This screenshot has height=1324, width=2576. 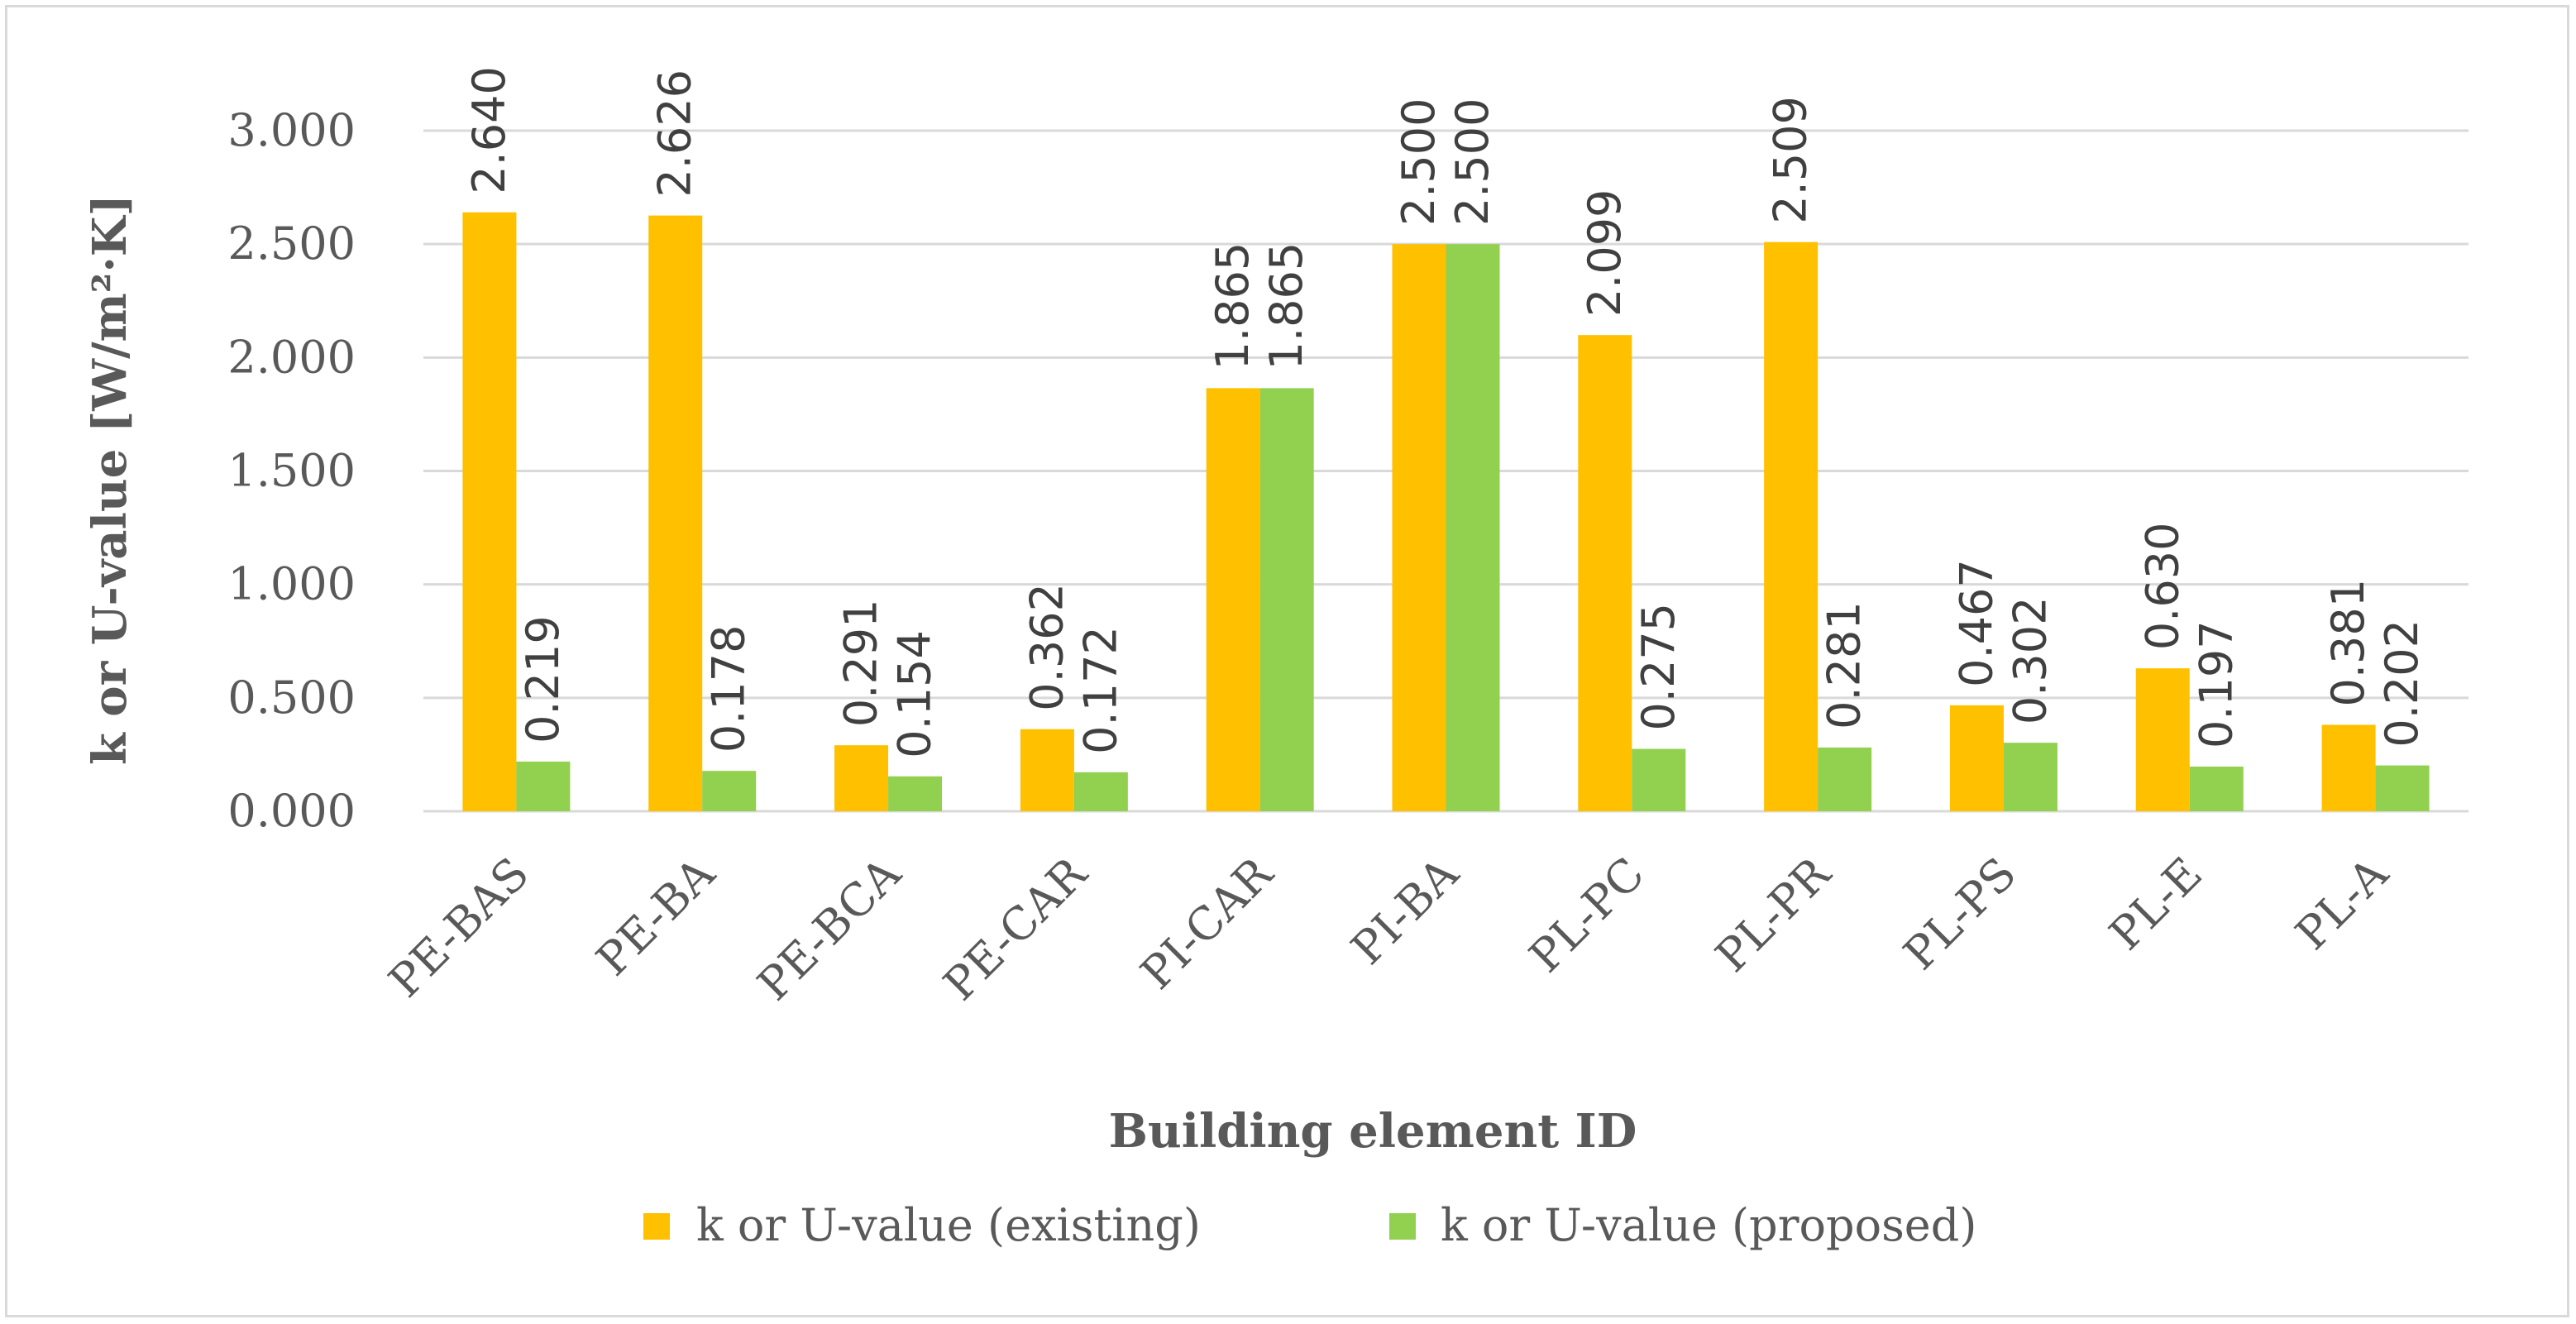 I want to click on x-category-label: PL-PS, so click(x=1960, y=914).